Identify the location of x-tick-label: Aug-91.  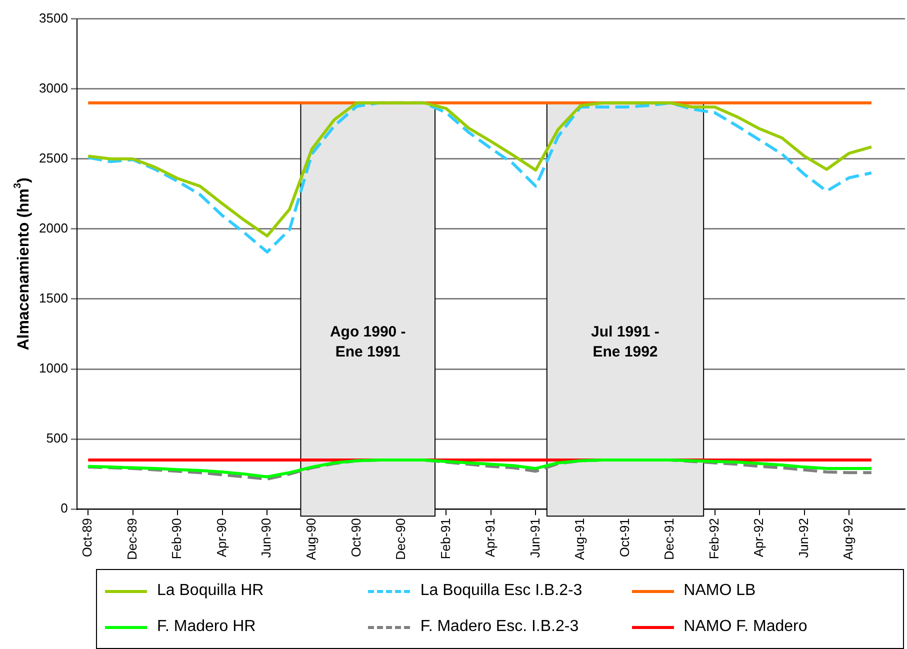
(580, 539).